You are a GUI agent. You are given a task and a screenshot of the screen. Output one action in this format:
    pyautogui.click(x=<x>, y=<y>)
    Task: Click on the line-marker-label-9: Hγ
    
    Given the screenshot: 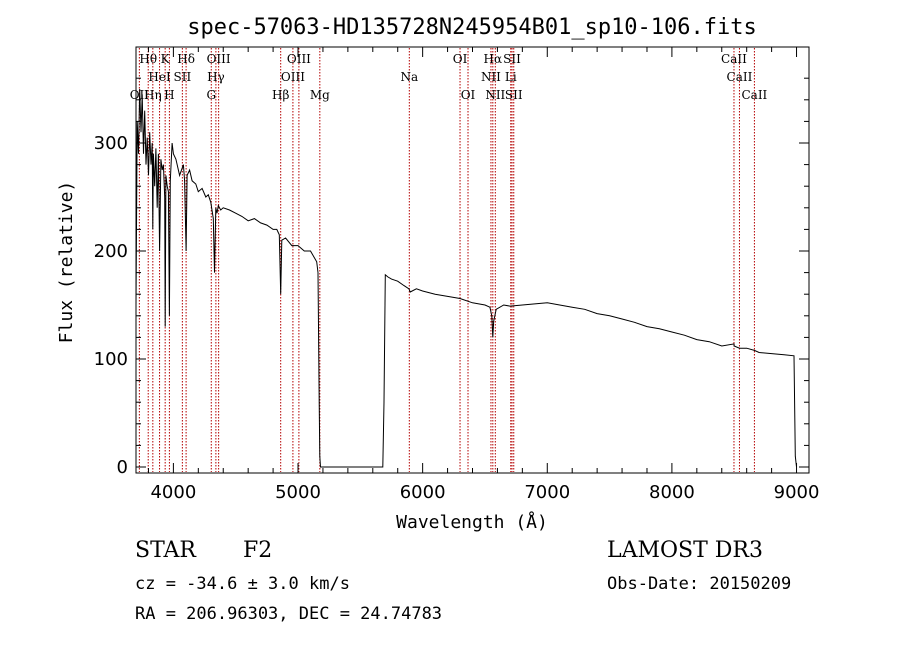 What is the action you would take?
    pyautogui.click(x=216, y=77)
    